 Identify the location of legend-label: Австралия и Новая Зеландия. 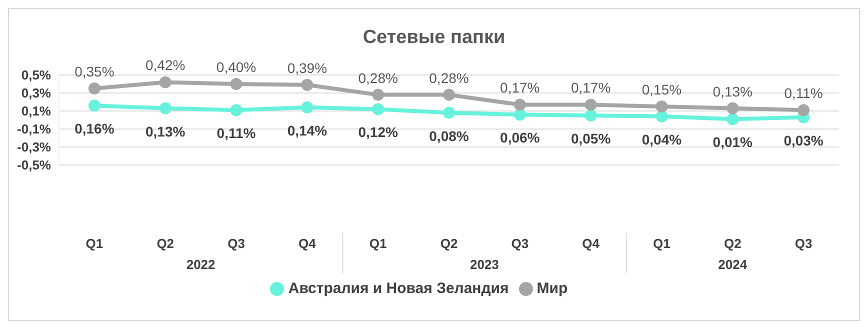
(398, 288).